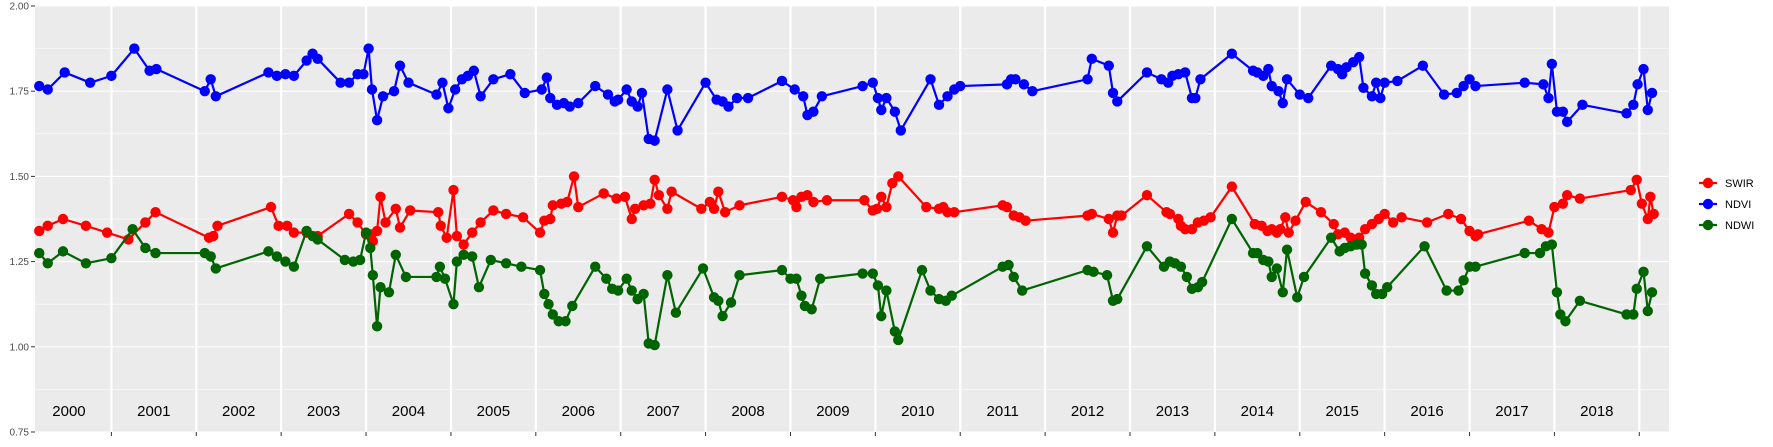 This screenshot has height=447, width=1773. I want to click on legend-key-point-ndwi, so click(1708, 225).